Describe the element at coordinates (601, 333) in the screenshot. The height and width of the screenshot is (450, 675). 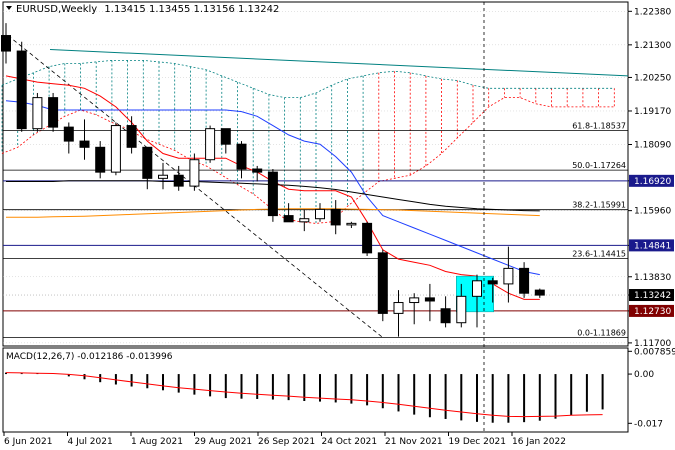
I see `fib-label: 0.0-1.11869` at that location.